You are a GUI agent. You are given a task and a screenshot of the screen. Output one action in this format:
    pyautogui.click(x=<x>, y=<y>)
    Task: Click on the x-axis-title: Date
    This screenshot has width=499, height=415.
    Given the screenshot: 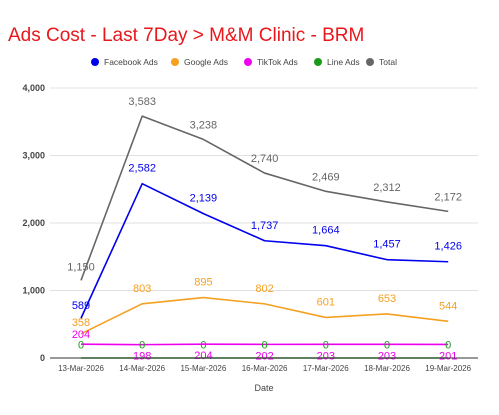 What is the action you would take?
    pyautogui.click(x=263, y=388)
    